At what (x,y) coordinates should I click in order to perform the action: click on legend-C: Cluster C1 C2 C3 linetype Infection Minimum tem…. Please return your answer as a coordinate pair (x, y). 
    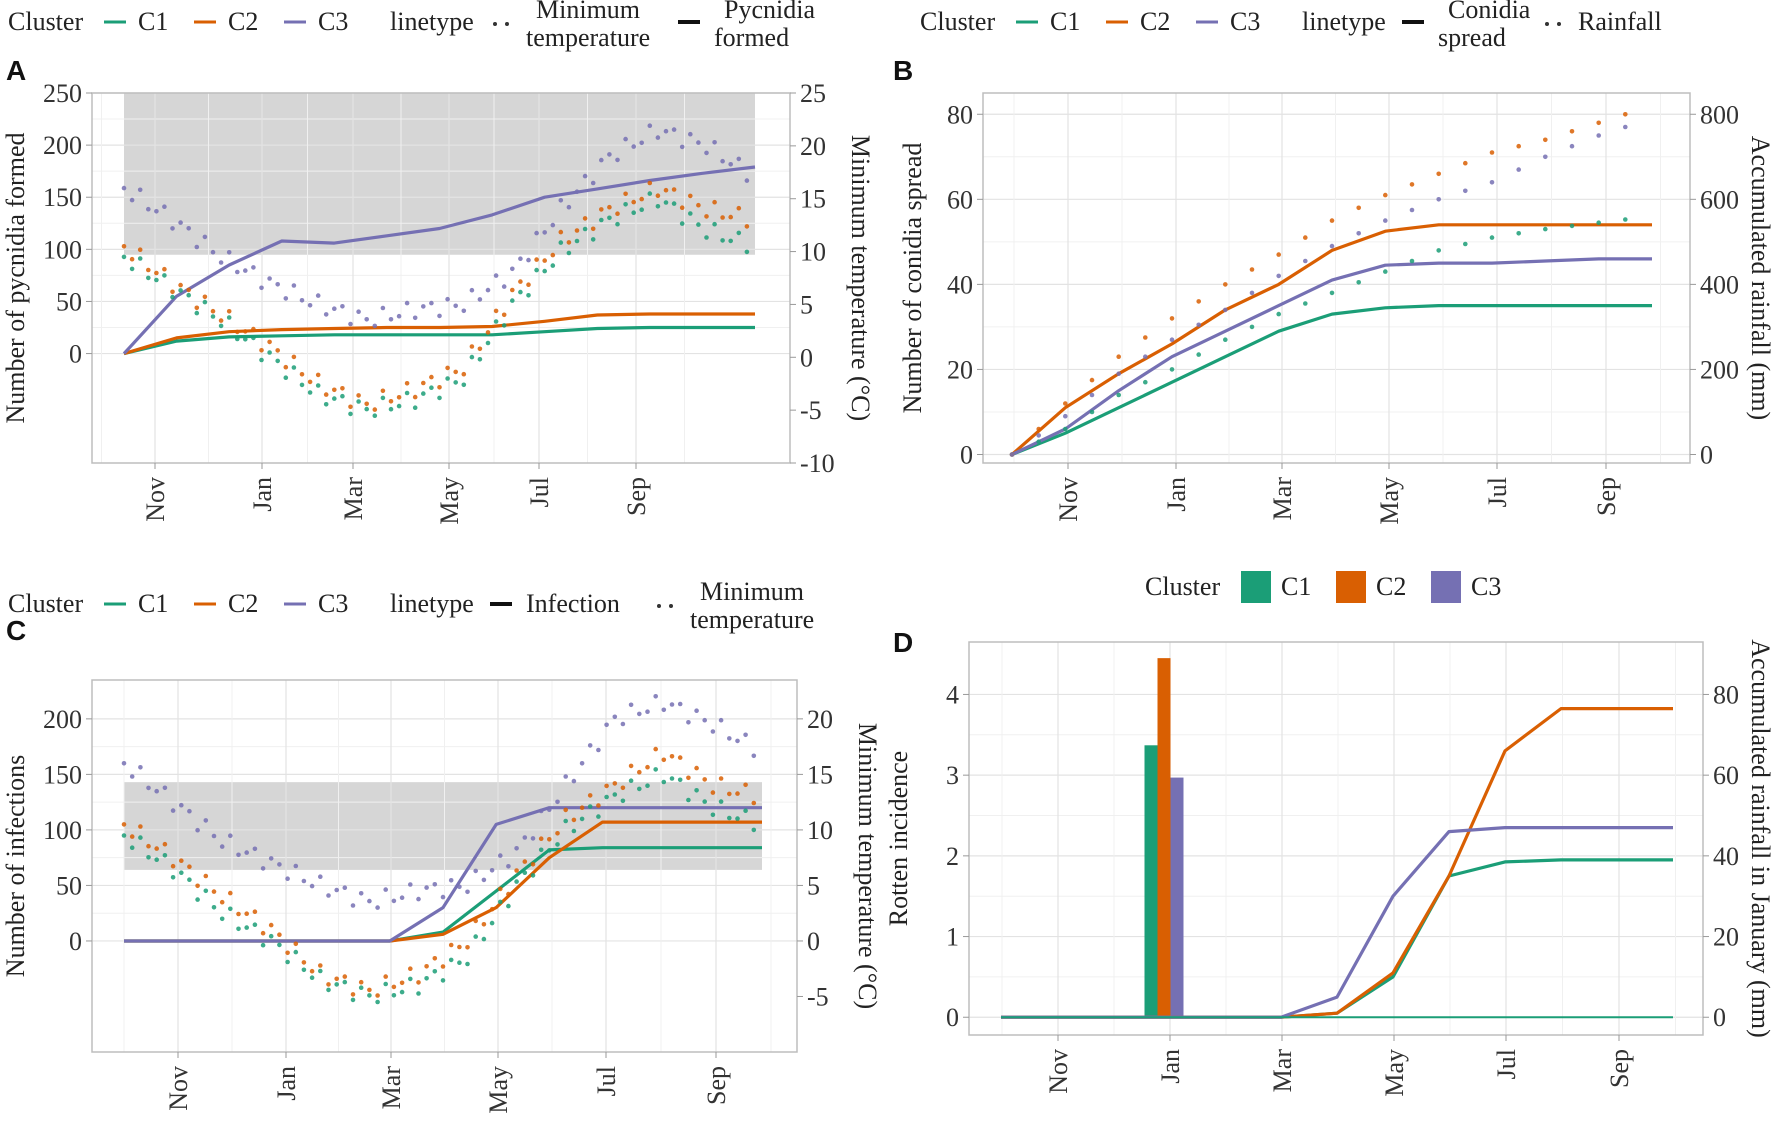
    Looking at the image, I should click on (411, 605).